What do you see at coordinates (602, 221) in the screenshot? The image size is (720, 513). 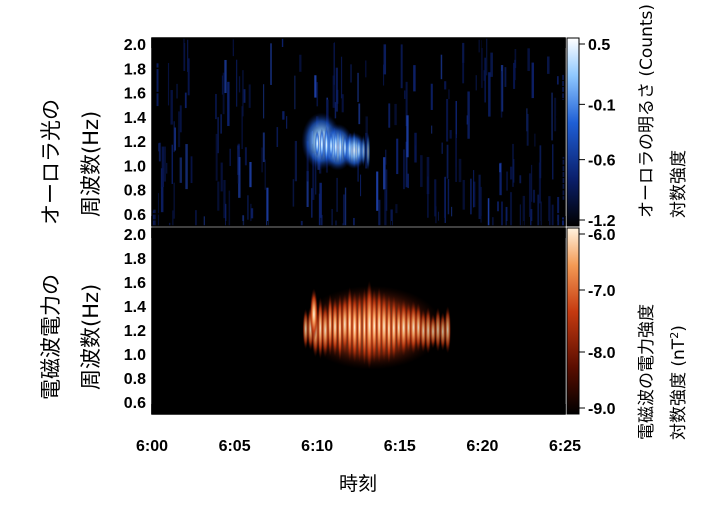 I see `colorbar-tick-label: -1.2` at bounding box center [602, 221].